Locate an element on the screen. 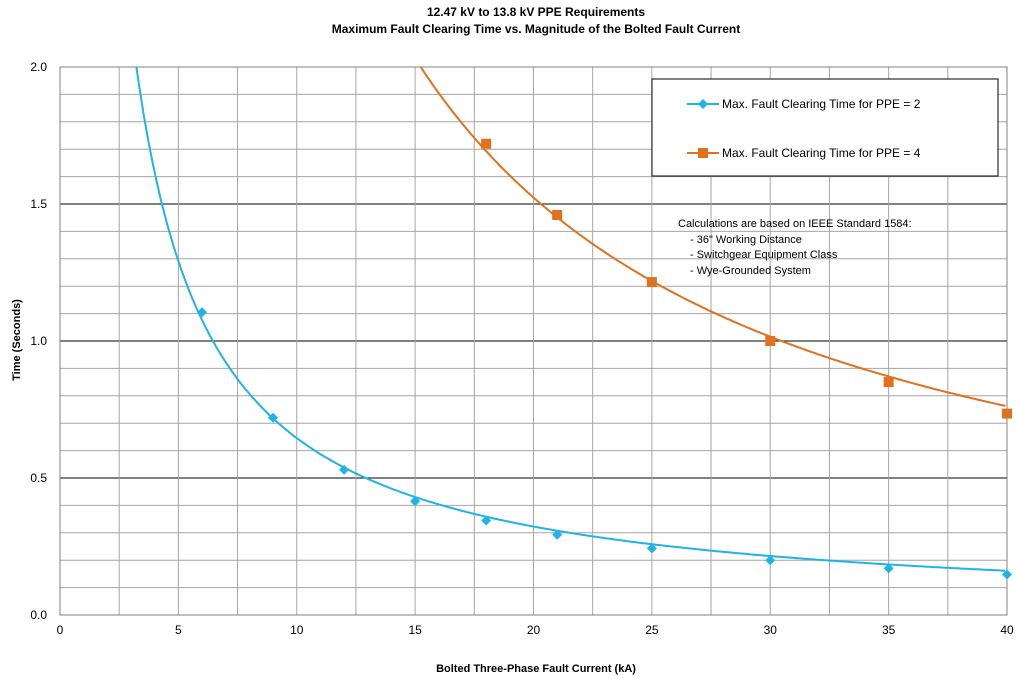 This screenshot has height=679, width=1016. y-tick-label: 0.0 is located at coordinates (38, 615).